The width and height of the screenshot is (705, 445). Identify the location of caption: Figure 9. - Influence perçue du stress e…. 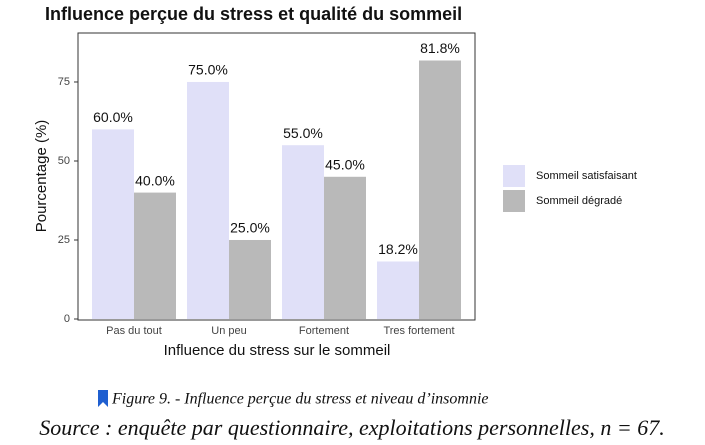
(300, 399).